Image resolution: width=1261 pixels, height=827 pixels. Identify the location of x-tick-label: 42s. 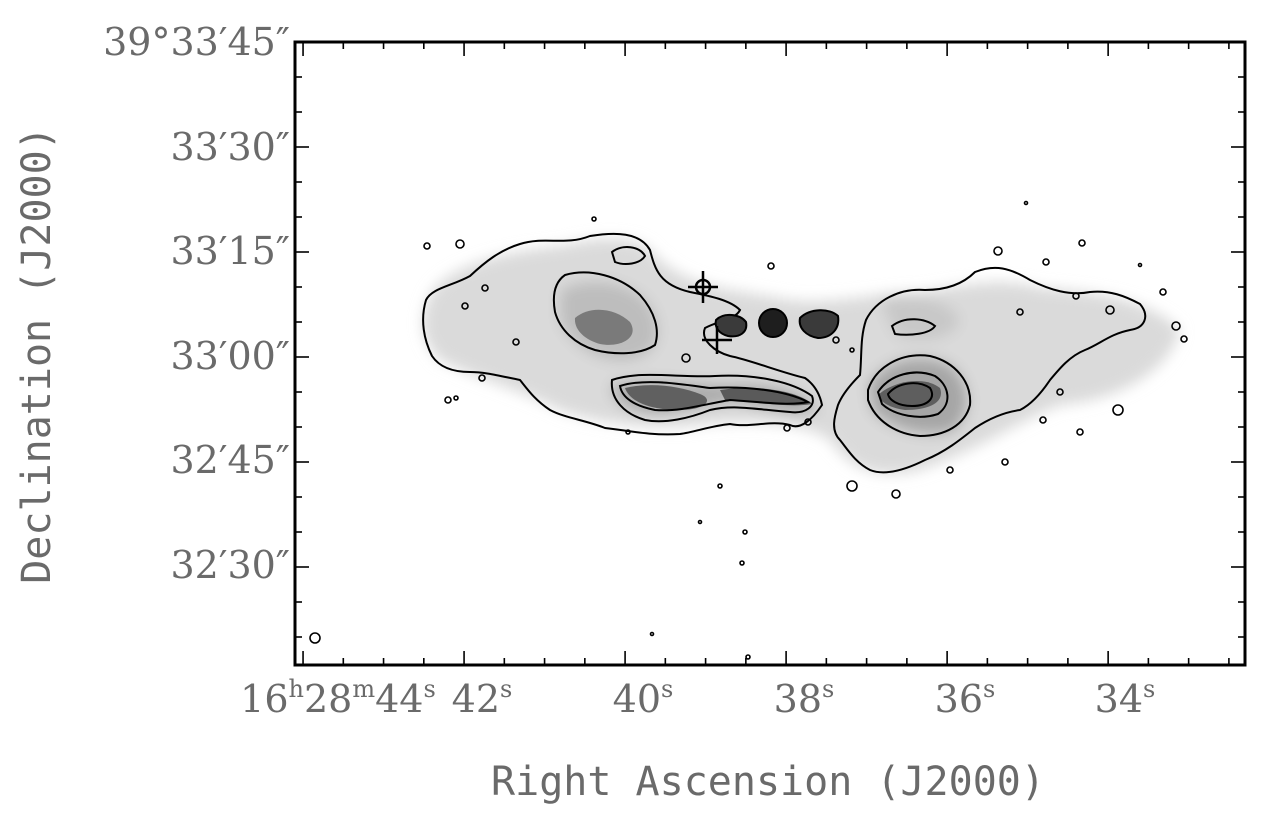
(482, 698).